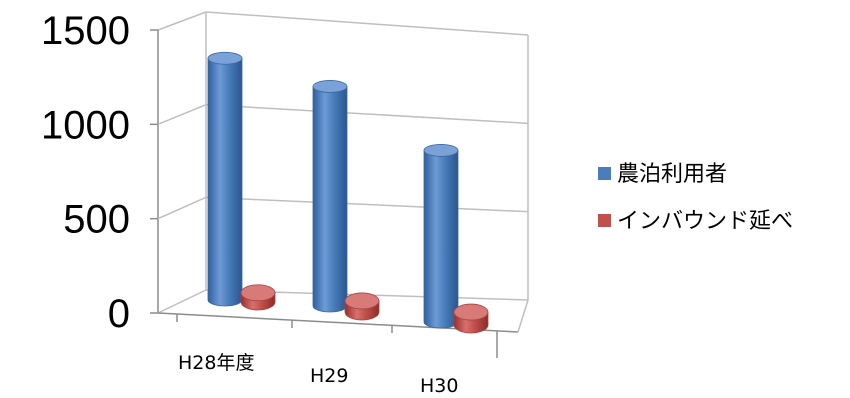 This screenshot has height=398, width=850. Describe the element at coordinates (439, 386) in the screenshot. I see `x-tick-label: H30` at that location.